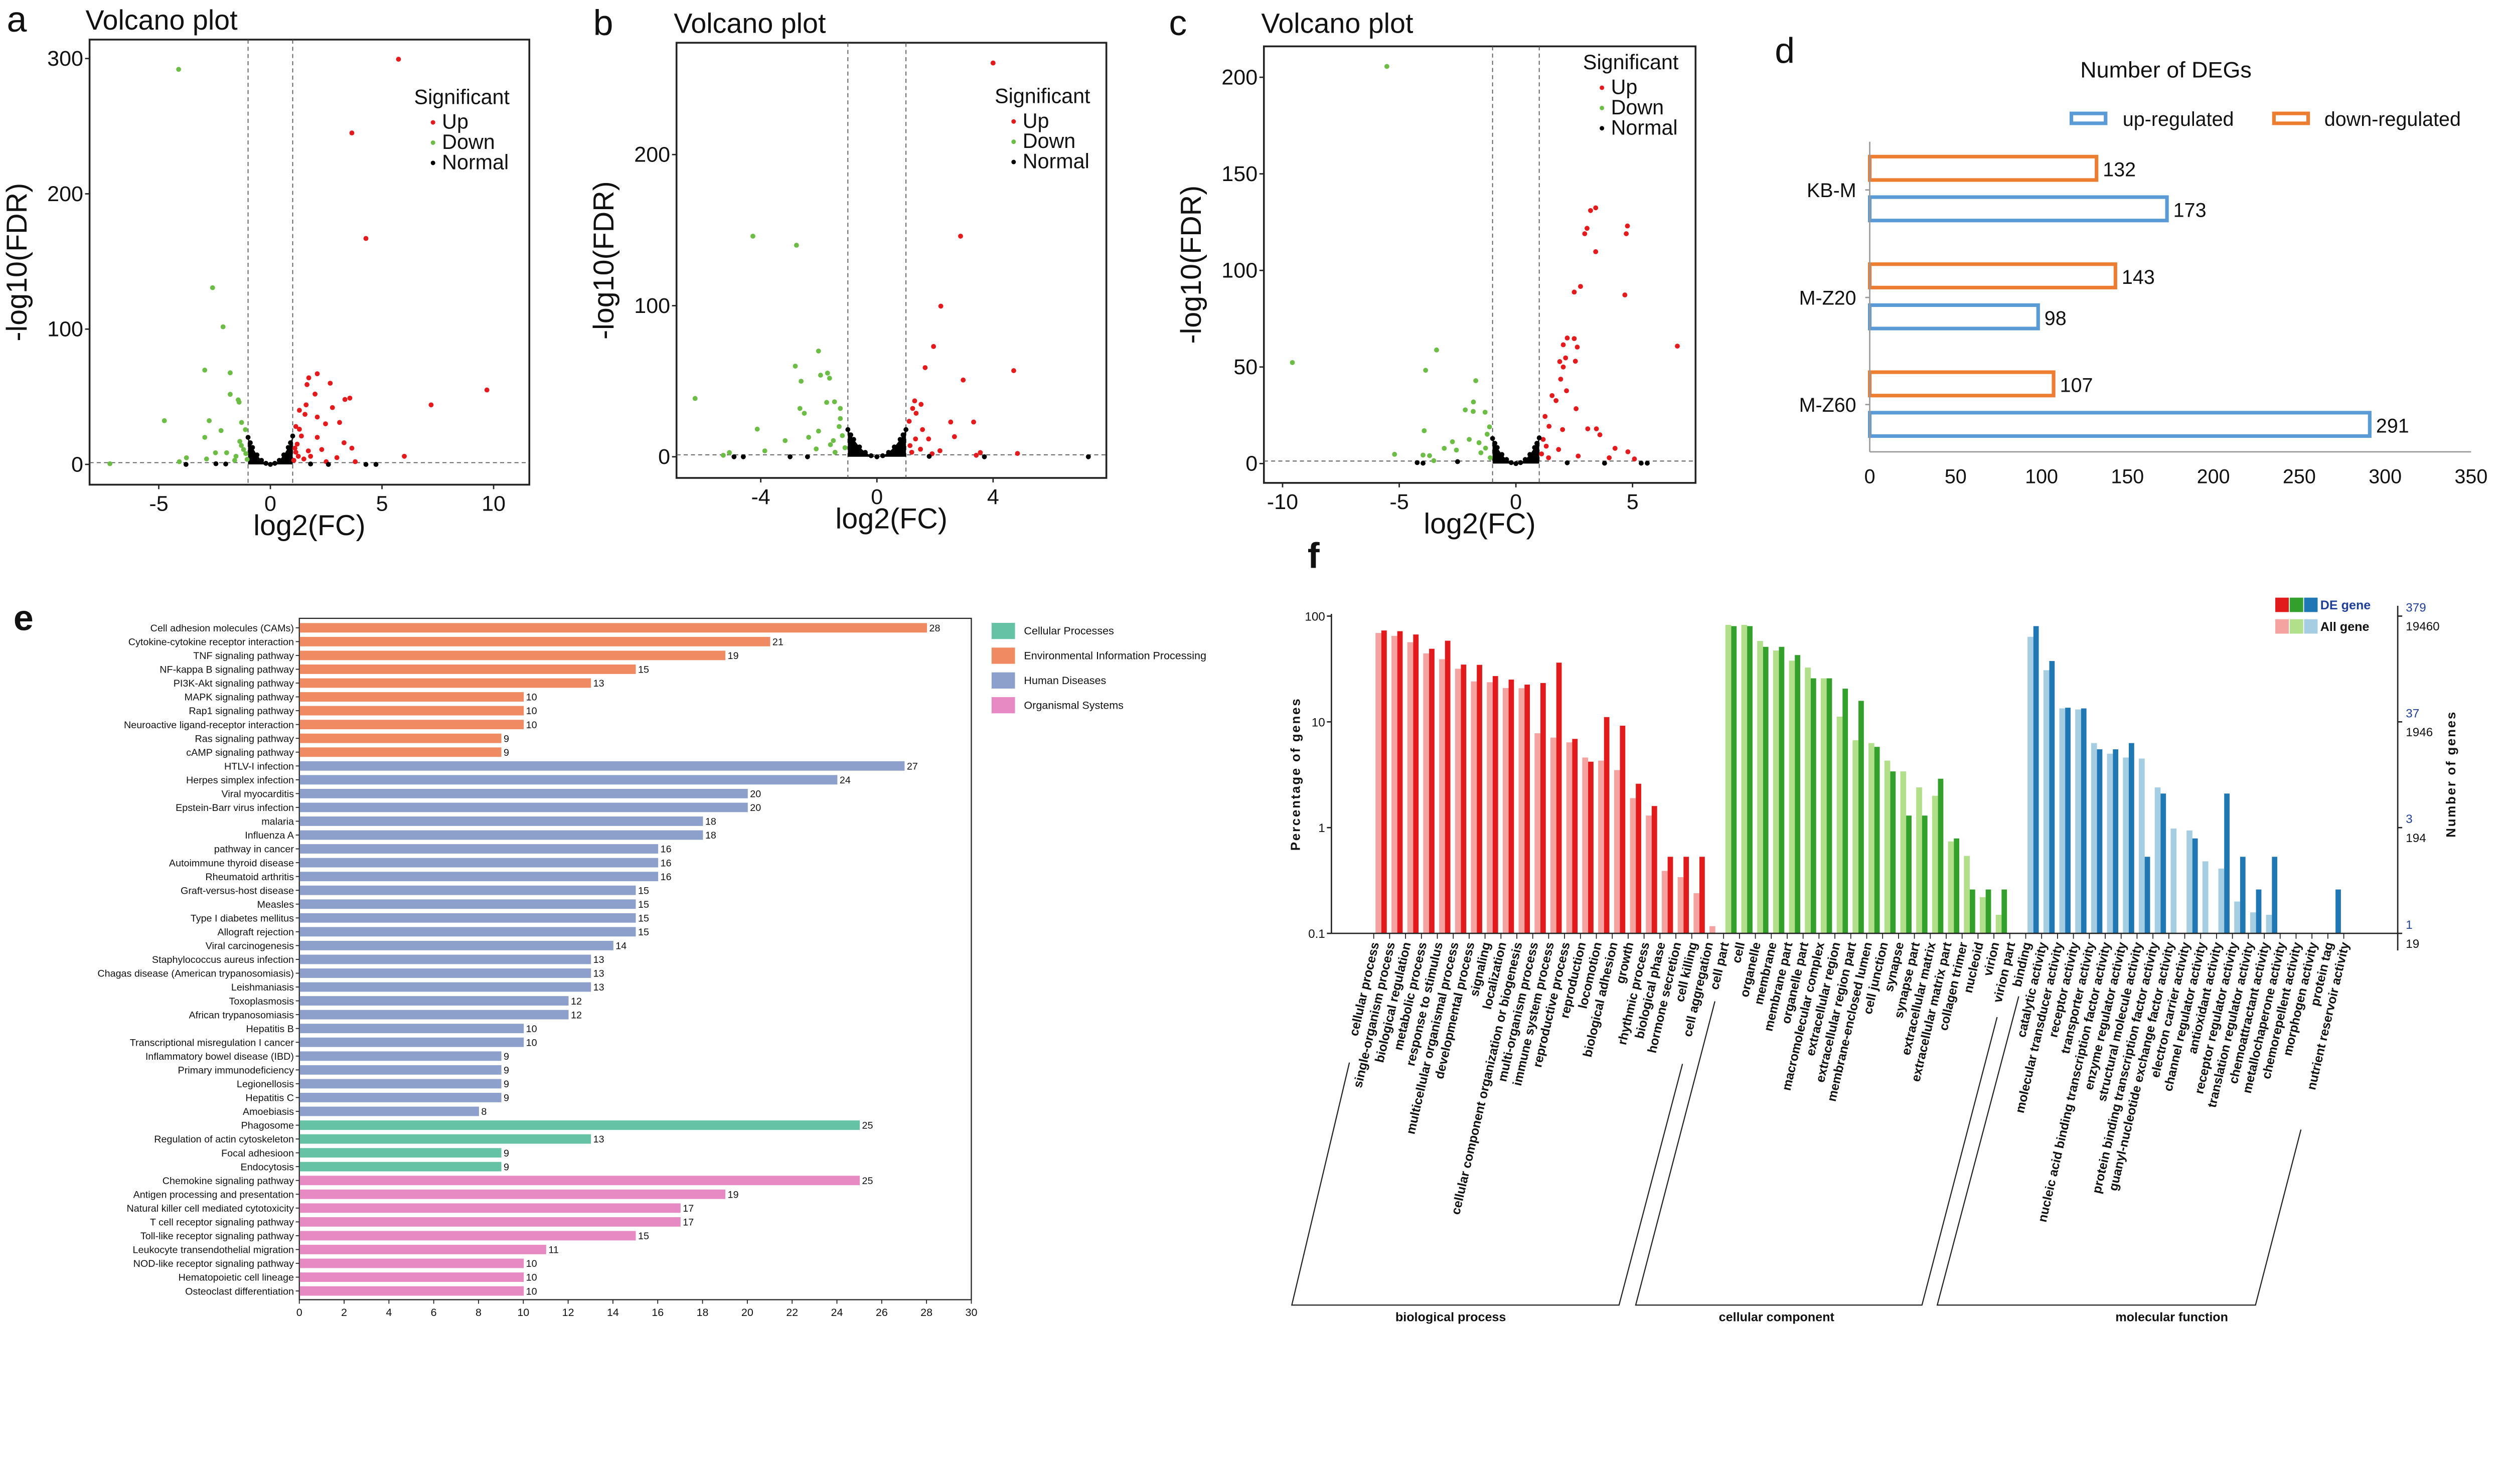 The height and width of the screenshot is (1484, 2508). I want to click on bar-value-label: 10, so click(531, 1263).